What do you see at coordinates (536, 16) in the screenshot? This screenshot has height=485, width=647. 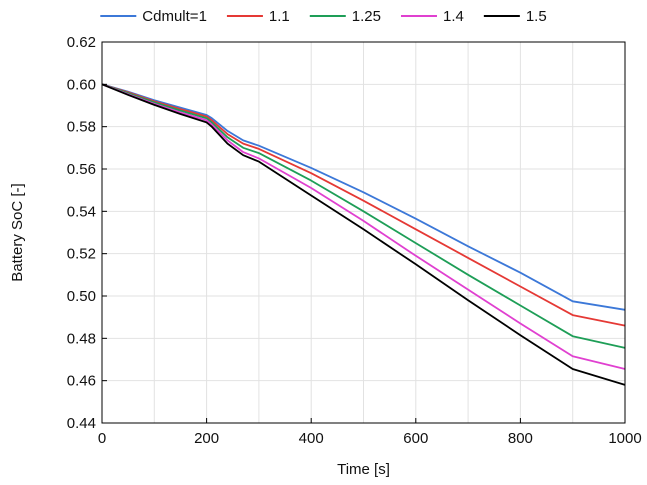 I see `legend-label: 1.5` at bounding box center [536, 16].